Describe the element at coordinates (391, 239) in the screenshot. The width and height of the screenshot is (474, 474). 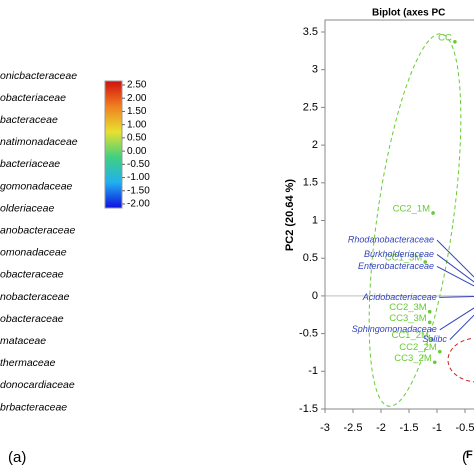
I see `vector-label: Rhodanobacteraceae` at that location.